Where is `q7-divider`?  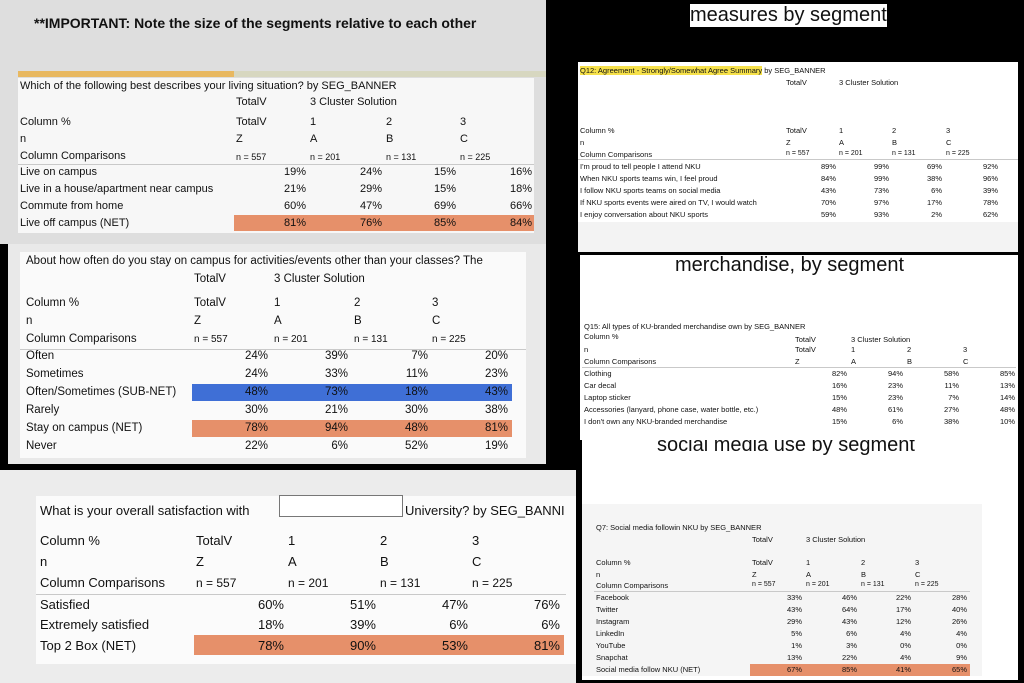 q7-divider is located at coordinates (782, 591).